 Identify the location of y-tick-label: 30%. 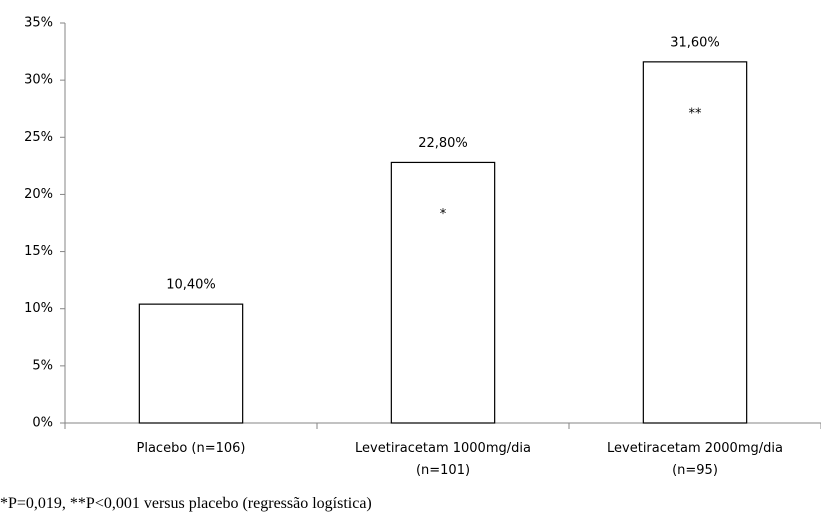
(38, 80).